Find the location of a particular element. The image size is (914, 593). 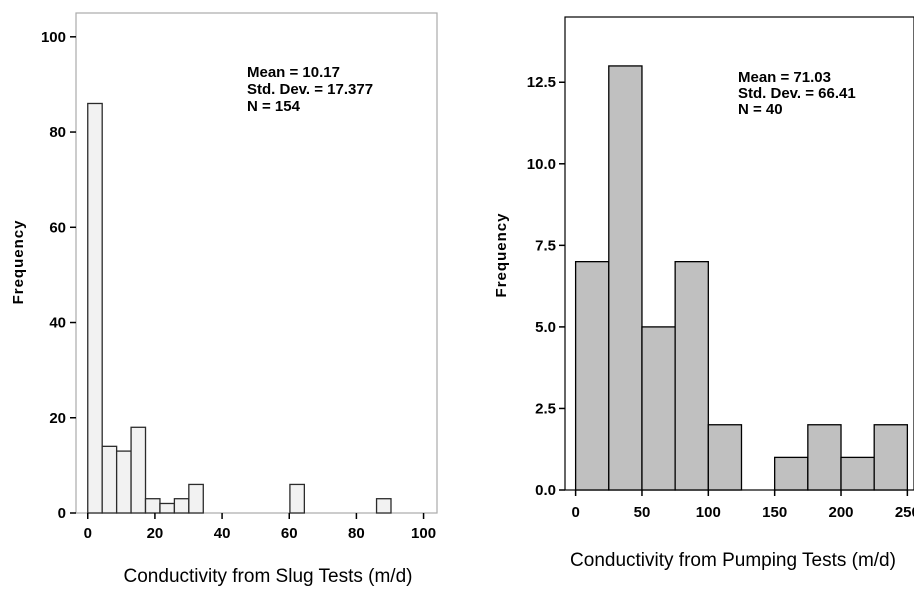

x-tick-label: 80 is located at coordinates (356, 533).